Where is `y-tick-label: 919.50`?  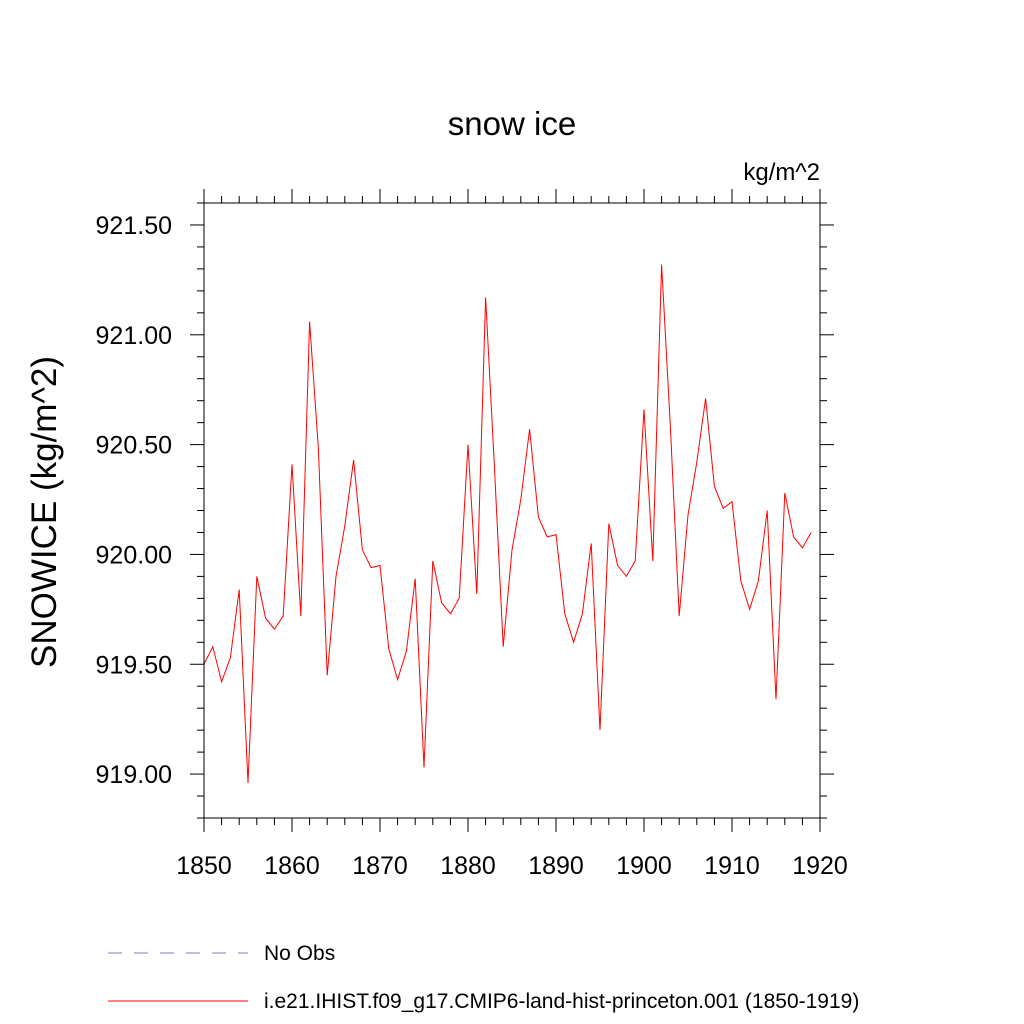
y-tick-label: 919.50 is located at coordinates (134, 665).